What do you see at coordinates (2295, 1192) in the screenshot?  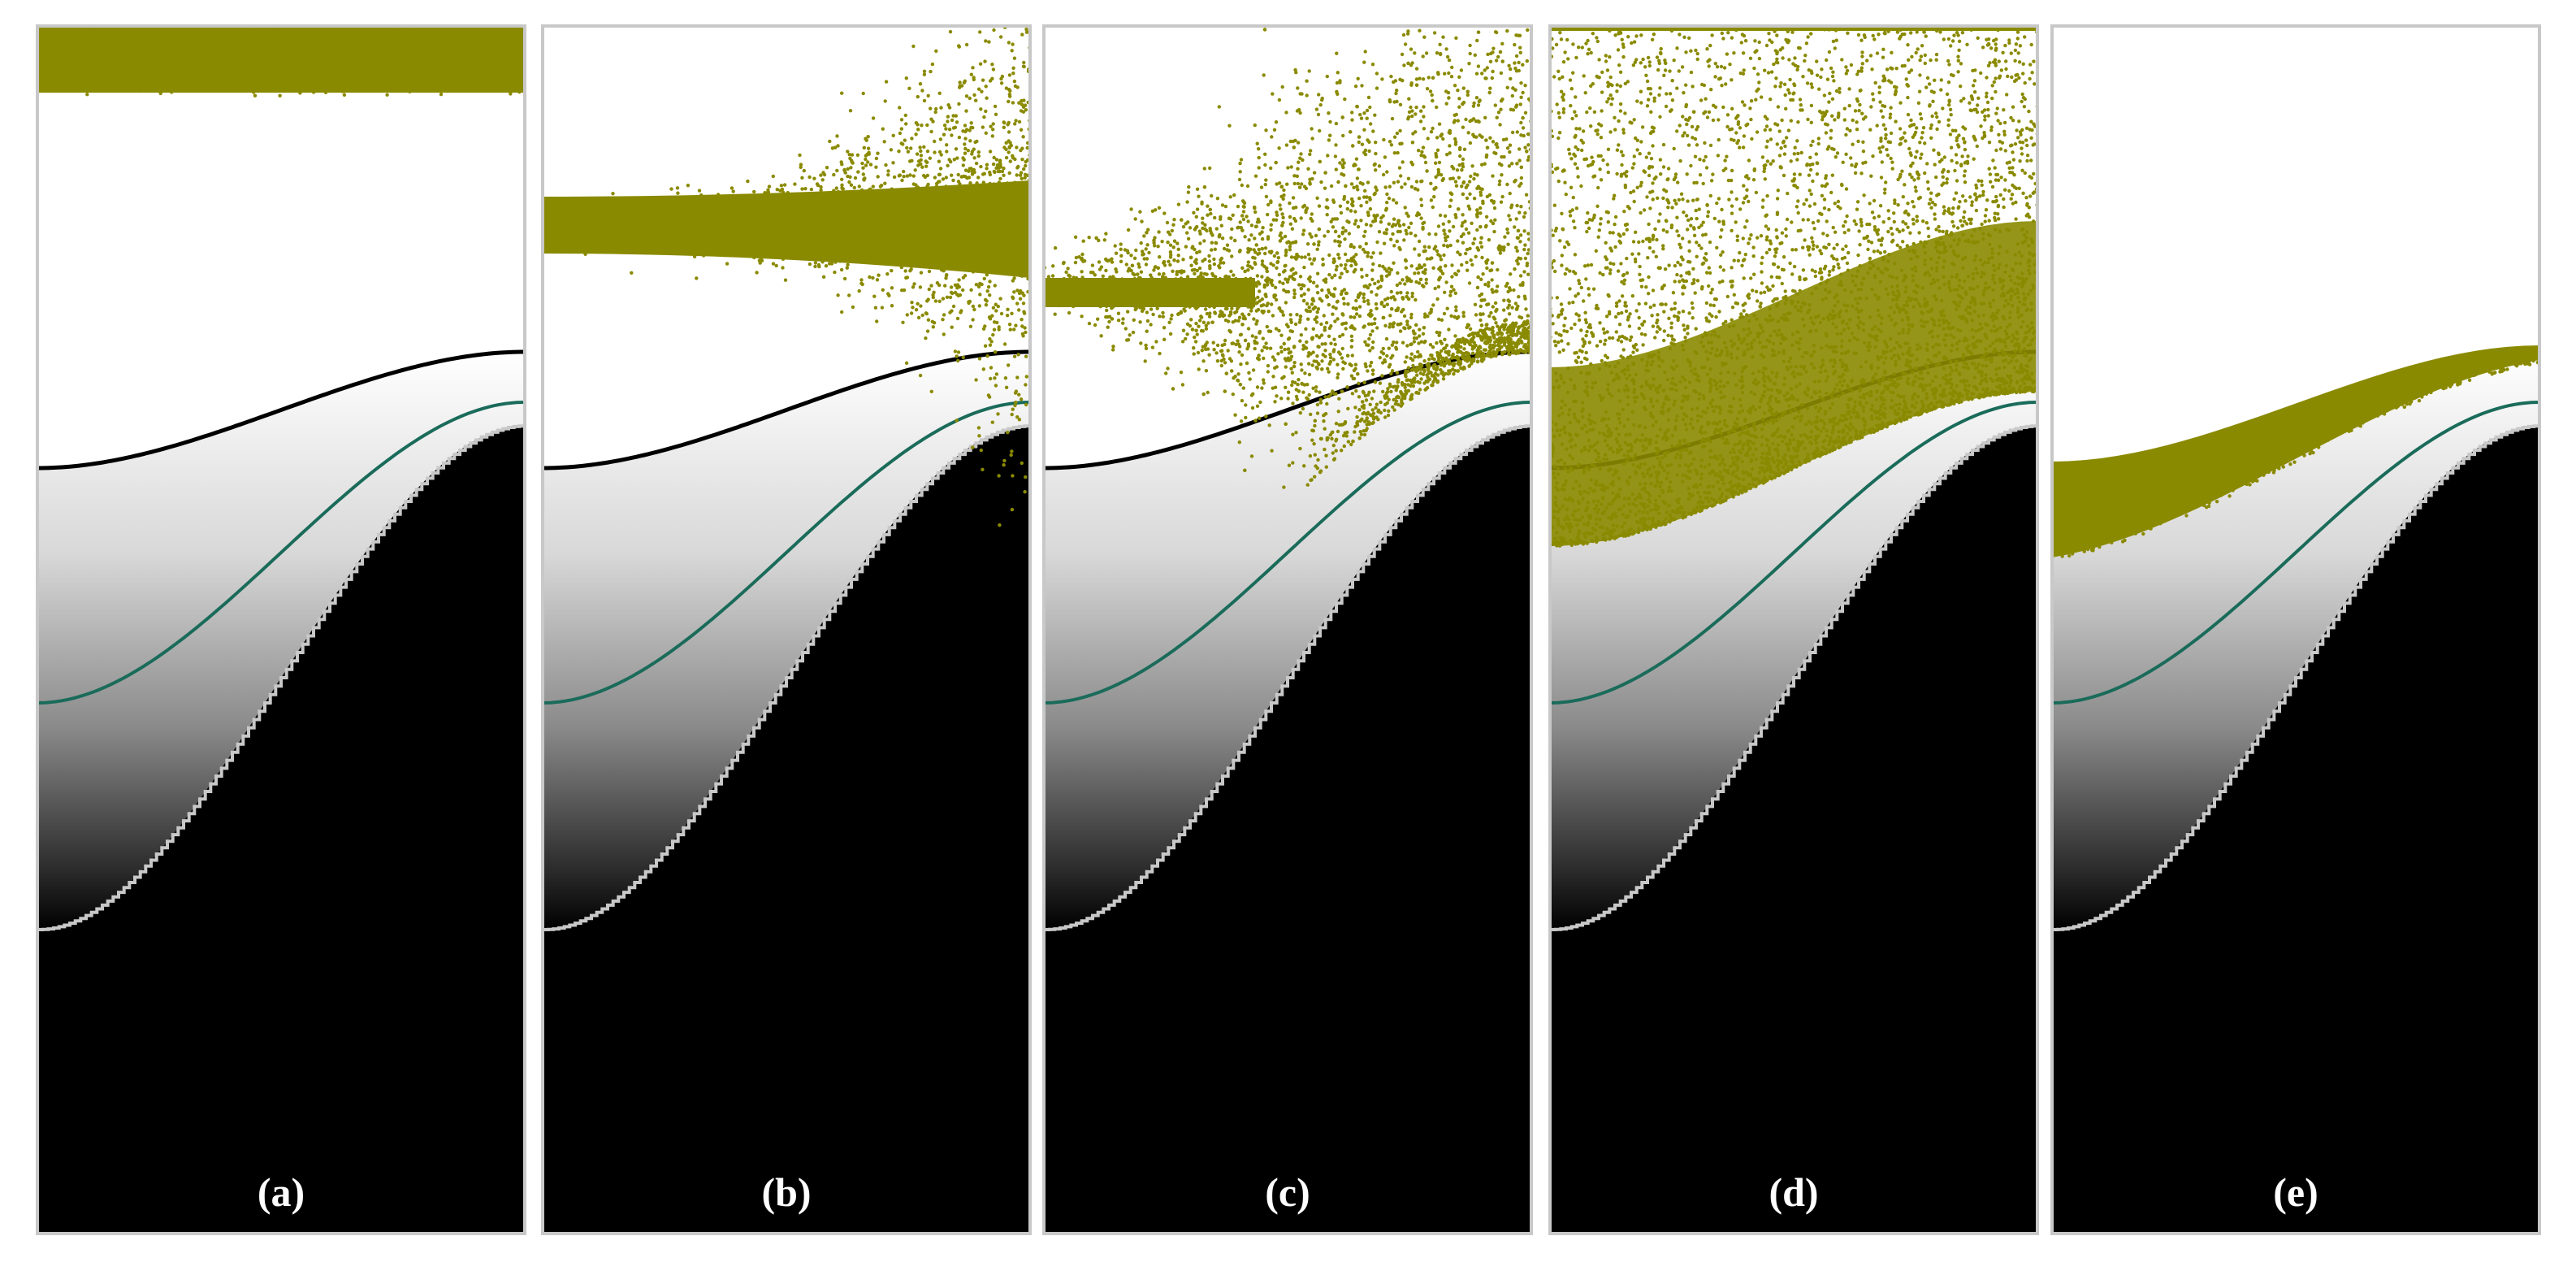 I see `panel-label-e: (e)` at bounding box center [2295, 1192].